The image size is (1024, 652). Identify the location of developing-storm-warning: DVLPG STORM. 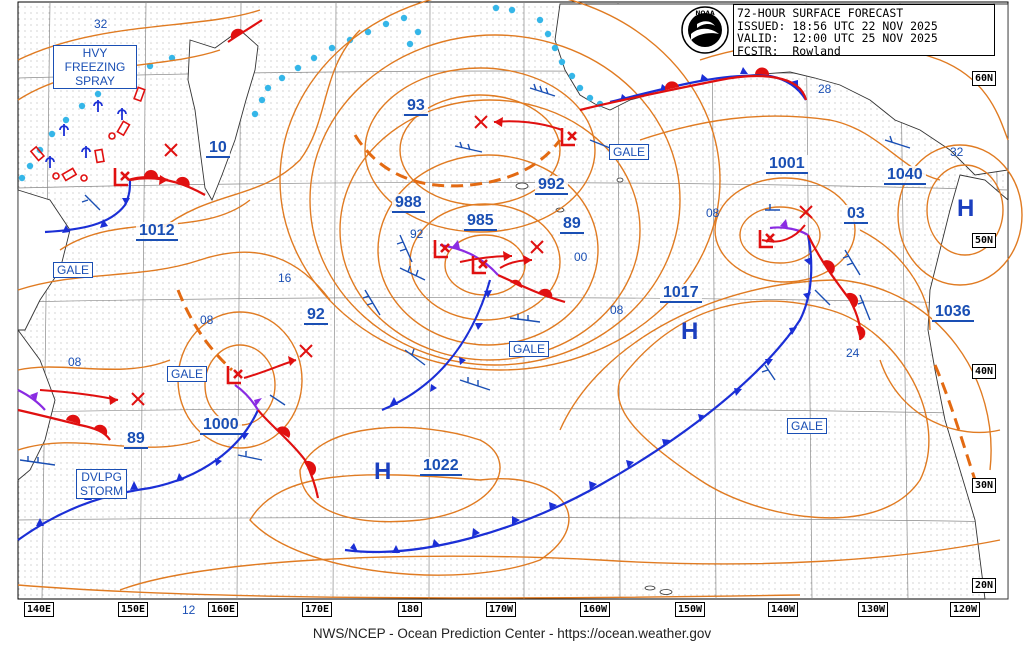
(102, 484).